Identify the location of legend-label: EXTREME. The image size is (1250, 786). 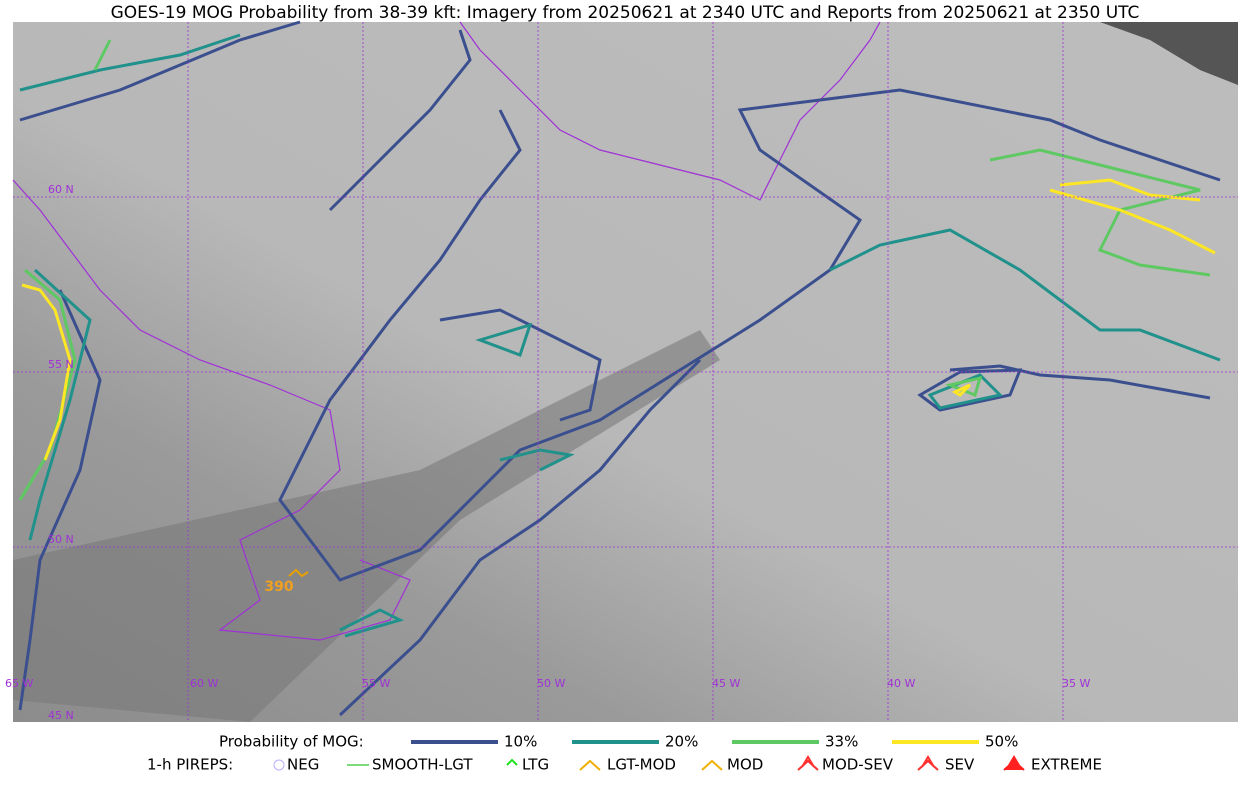
(1066, 765).